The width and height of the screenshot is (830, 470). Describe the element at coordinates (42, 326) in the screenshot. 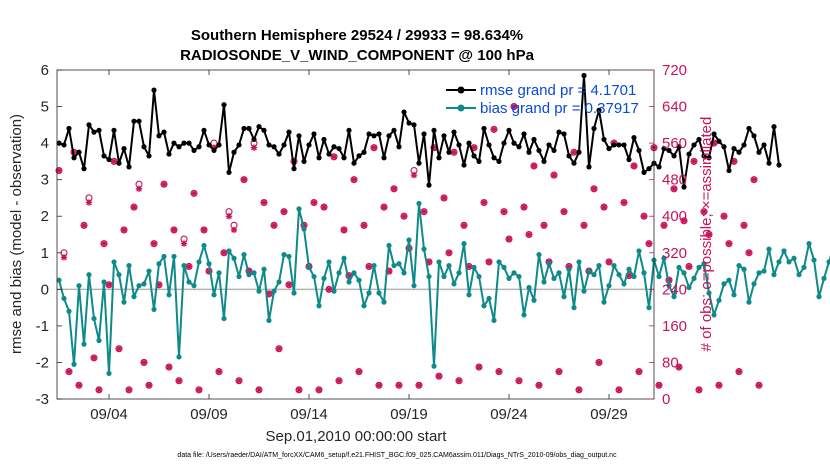

I see `y-left-tick-label: -1` at that location.